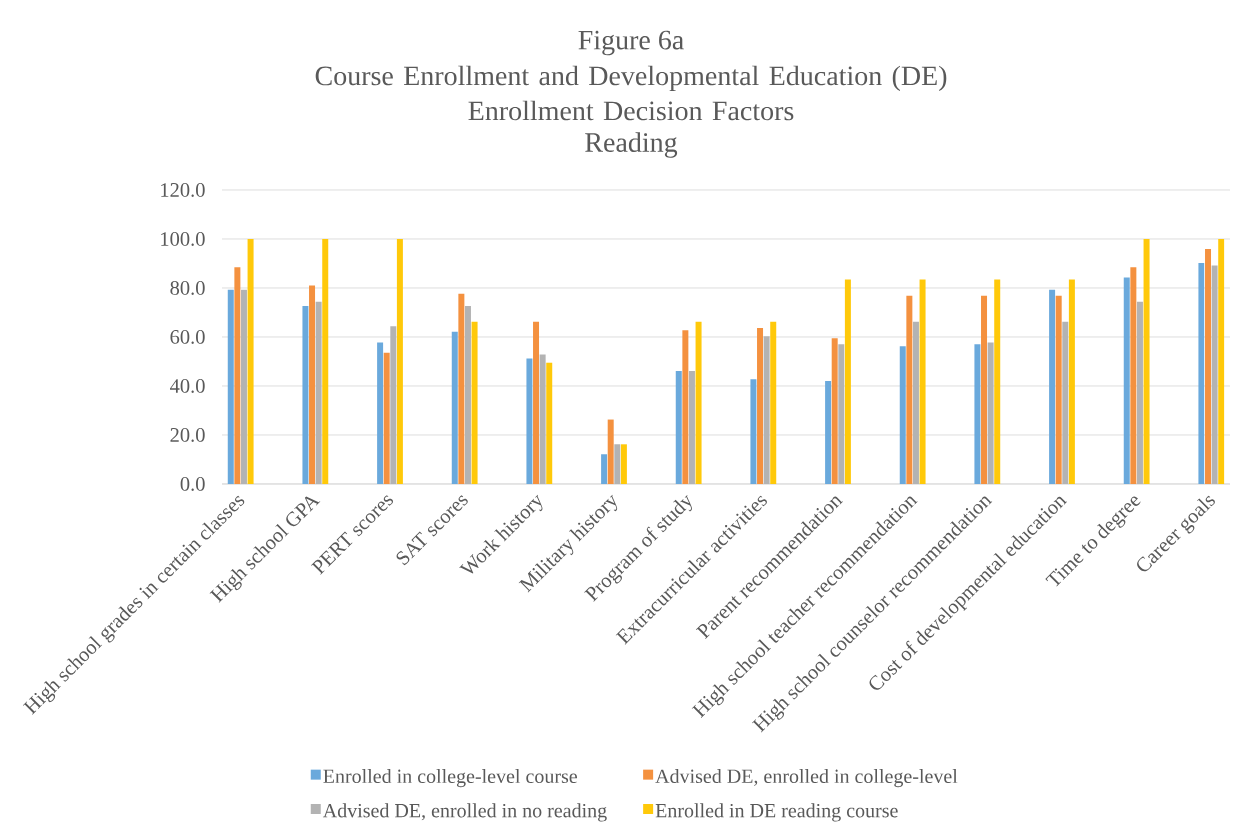  What do you see at coordinates (464, 812) in the screenshot?
I see `legend-label: Advised DE, enrolled in no reading` at bounding box center [464, 812].